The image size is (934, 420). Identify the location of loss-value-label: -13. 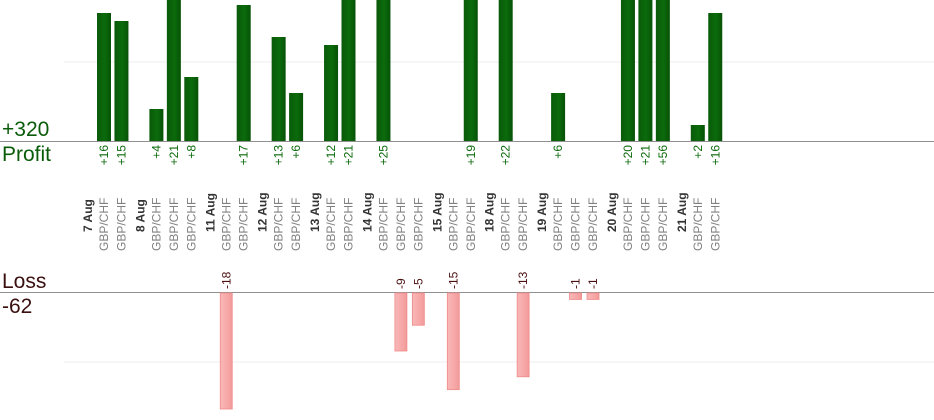
(523, 280).